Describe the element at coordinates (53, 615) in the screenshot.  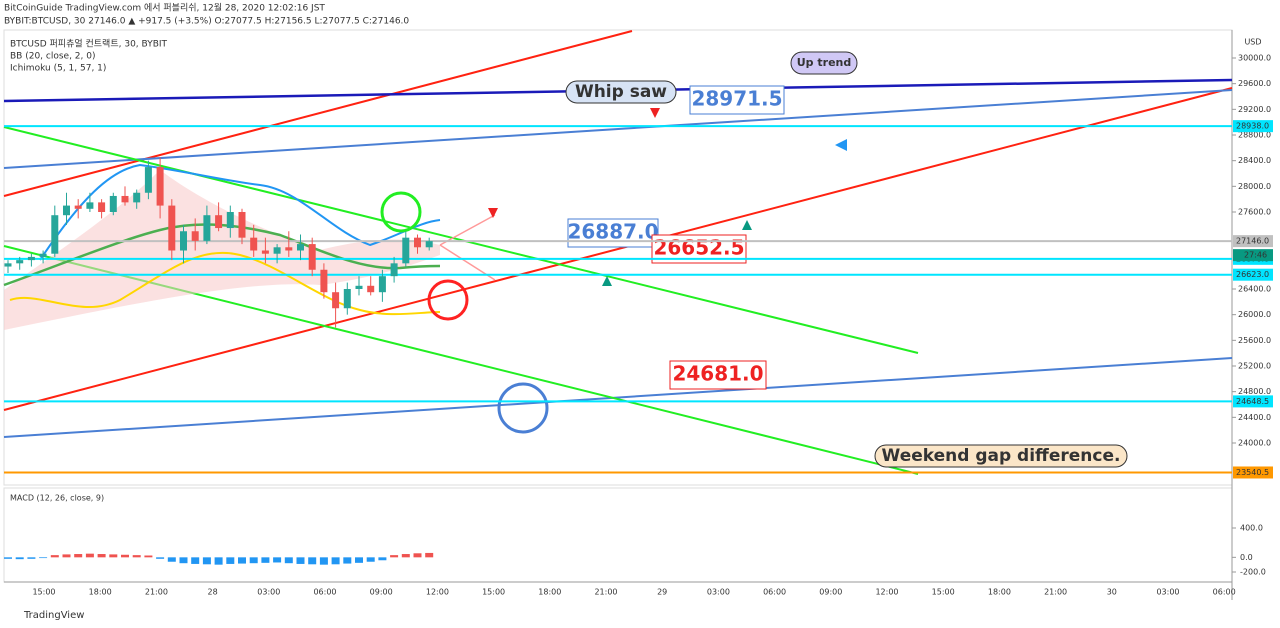
I see `brand: TradingView` at that location.